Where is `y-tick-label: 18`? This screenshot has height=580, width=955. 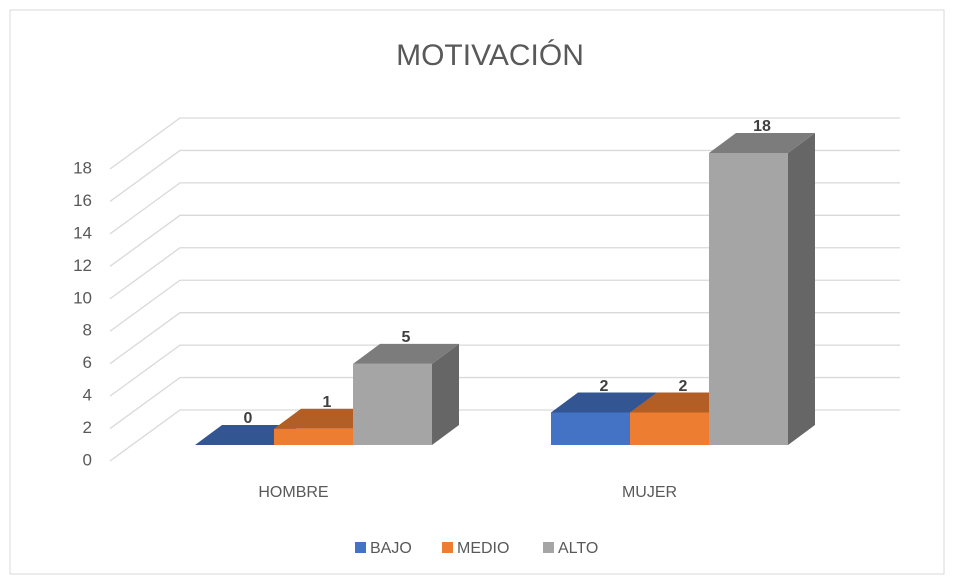
y-tick-label: 18 is located at coordinates (82, 167).